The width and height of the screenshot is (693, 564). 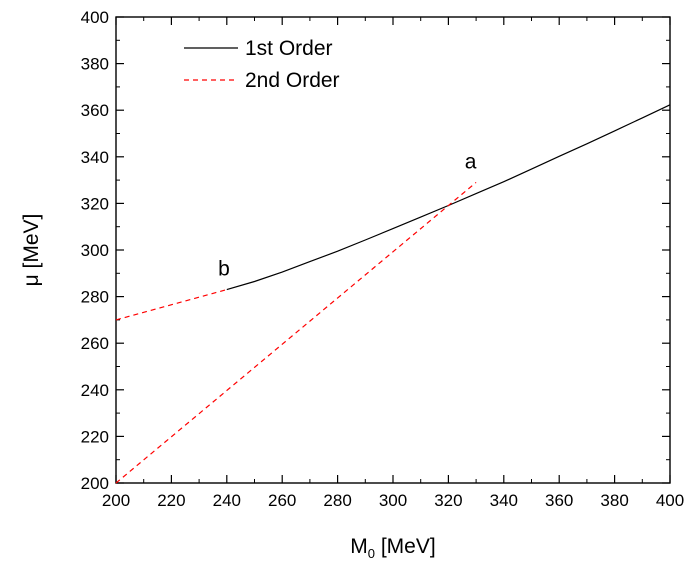 What do you see at coordinates (347, 215) in the screenshot?
I see `annotation-layer: ab` at bounding box center [347, 215].